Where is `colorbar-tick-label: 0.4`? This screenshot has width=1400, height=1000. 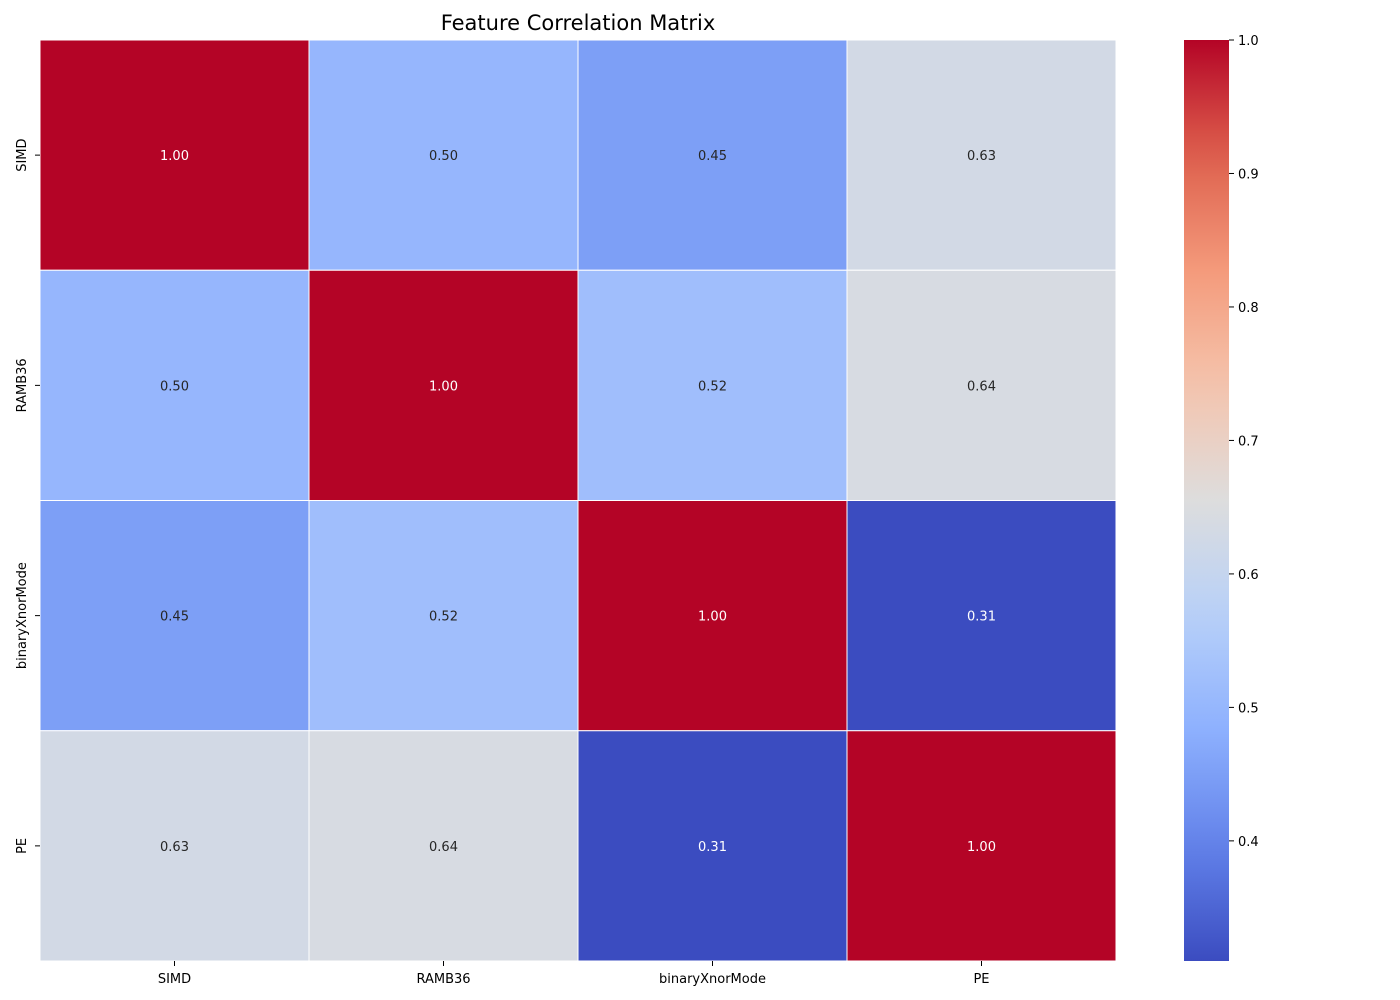 colorbar-tick-label: 0.4 is located at coordinates (1248, 842).